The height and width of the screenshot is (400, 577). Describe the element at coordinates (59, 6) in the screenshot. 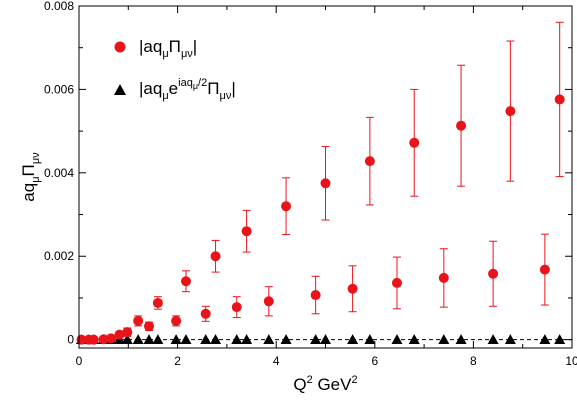

I see `y-tick-label: 0.008` at that location.